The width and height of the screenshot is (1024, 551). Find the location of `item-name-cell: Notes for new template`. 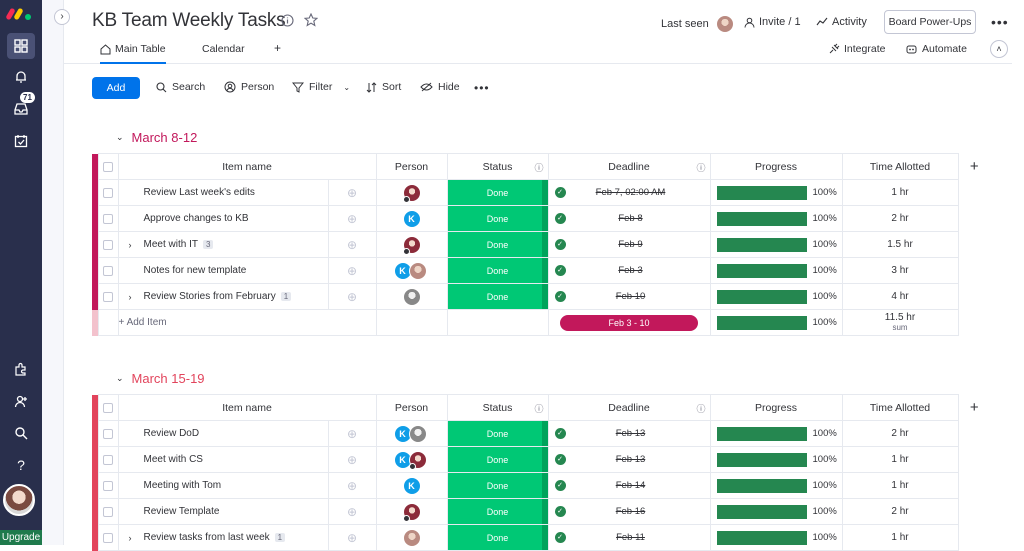

item-name-cell: Notes for new template is located at coordinates (223, 270).